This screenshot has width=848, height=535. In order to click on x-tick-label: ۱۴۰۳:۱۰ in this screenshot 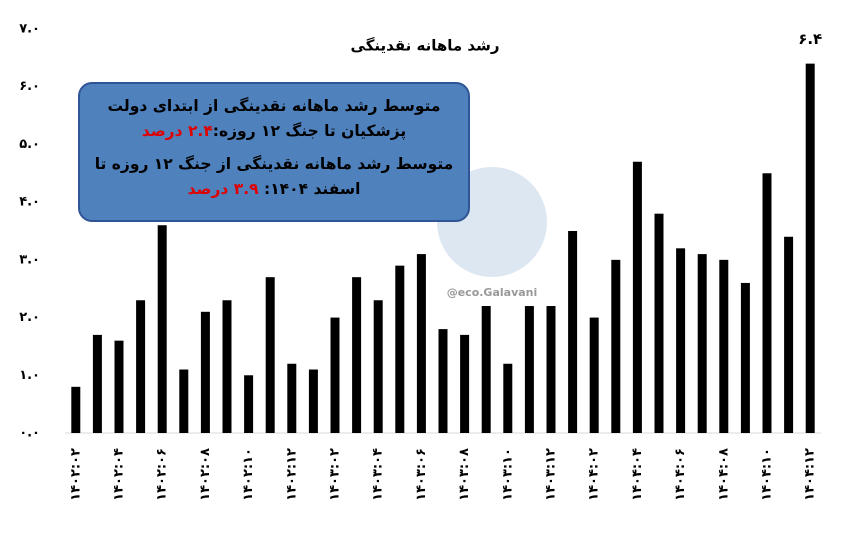, I will do `click(507, 474)`.